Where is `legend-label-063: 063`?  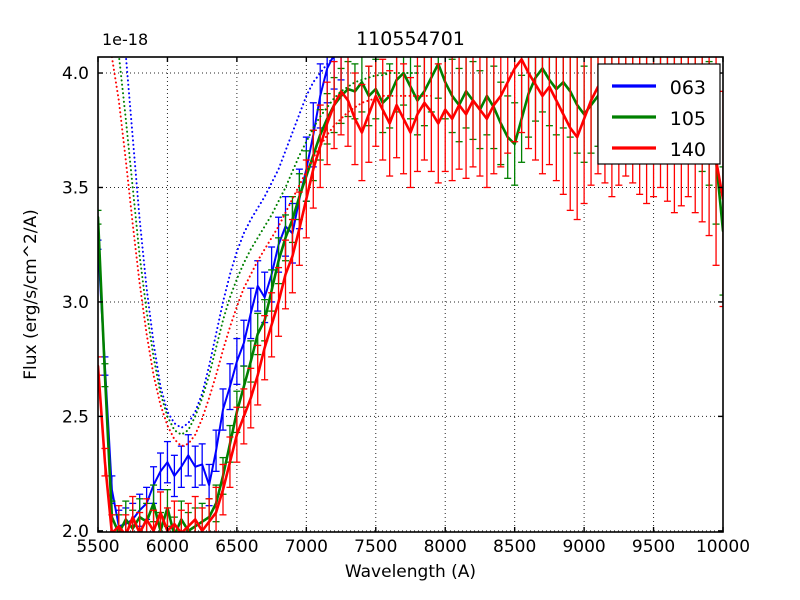 legend-label-063: 063 is located at coordinates (688, 88).